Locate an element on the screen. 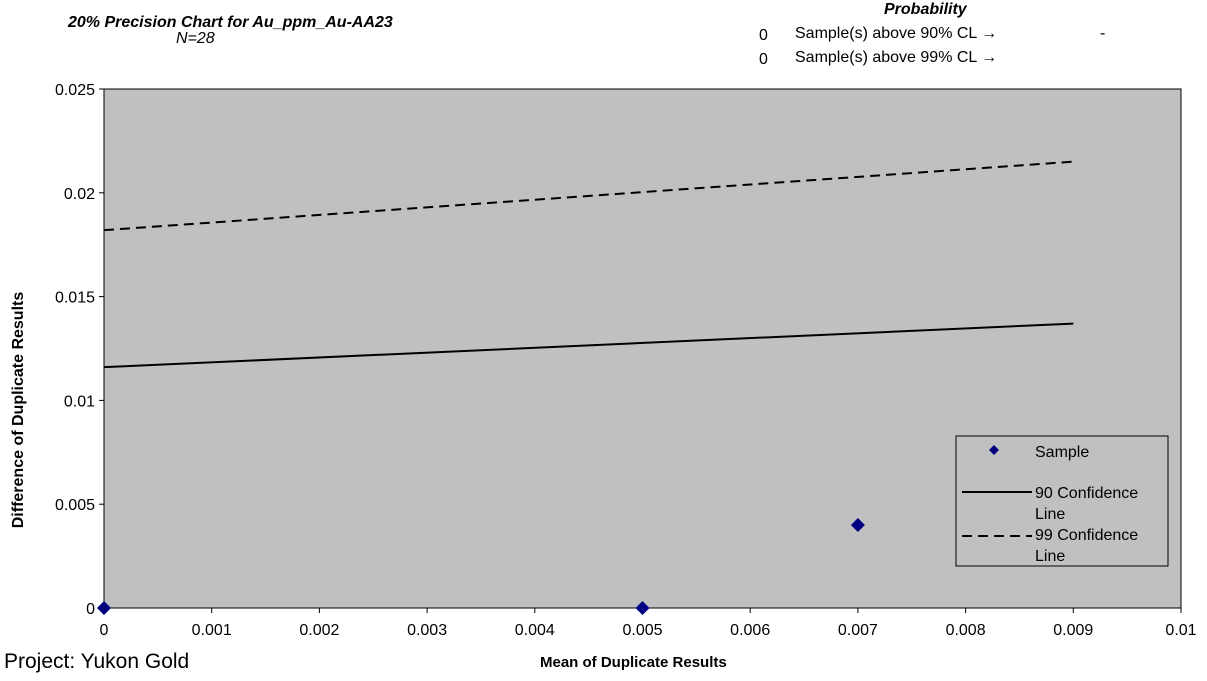 Image resolution: width=1207 pixels, height=681 pixels. legend-99-label: 99 Confidence is located at coordinates (1086, 535).